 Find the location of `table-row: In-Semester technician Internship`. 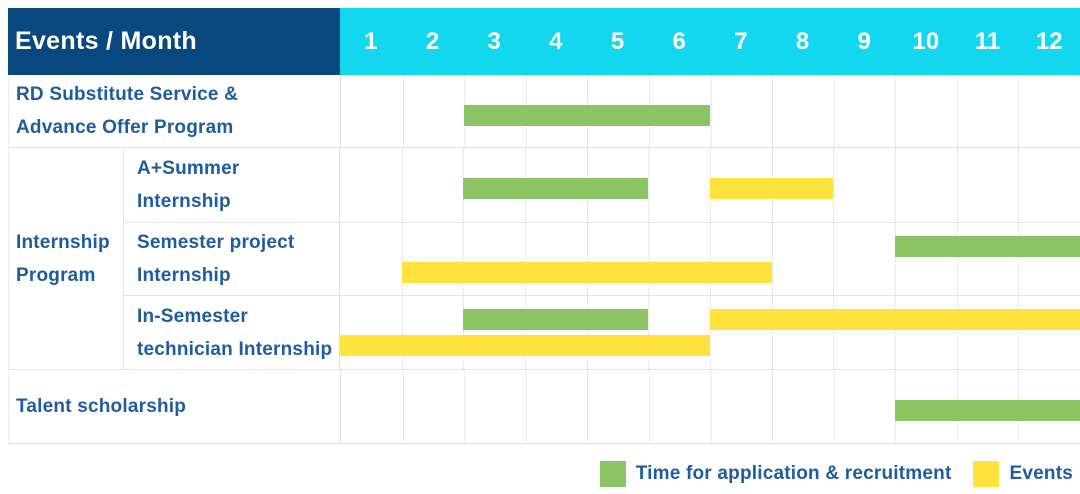

table-row: In-Semester technician Internship is located at coordinates (602, 332).